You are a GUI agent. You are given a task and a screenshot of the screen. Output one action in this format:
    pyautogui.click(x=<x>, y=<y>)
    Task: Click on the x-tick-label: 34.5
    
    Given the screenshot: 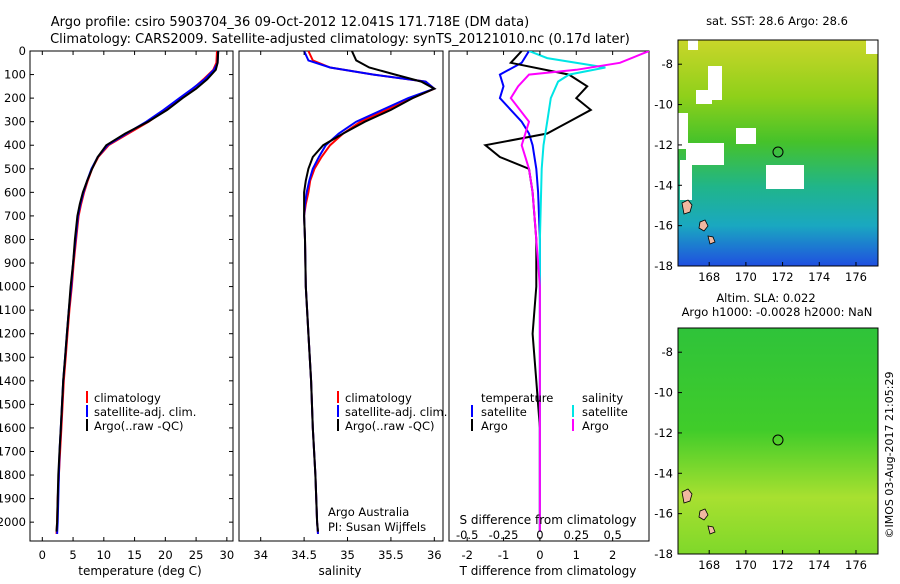 What is the action you would take?
    pyautogui.click(x=304, y=555)
    